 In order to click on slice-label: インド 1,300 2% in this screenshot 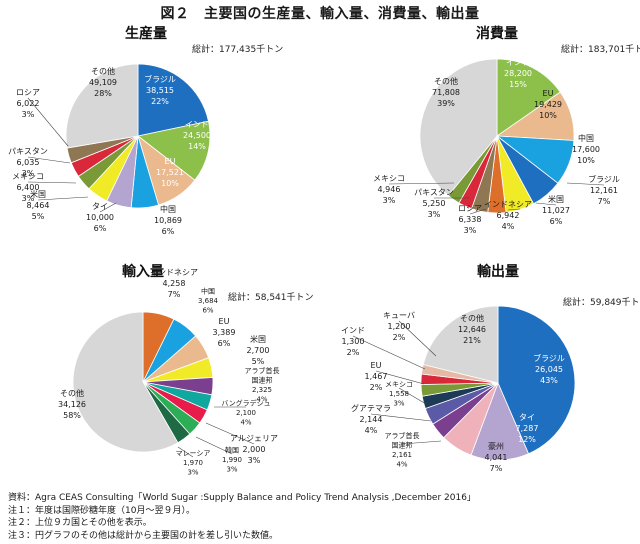, I will do `click(353, 341)`.